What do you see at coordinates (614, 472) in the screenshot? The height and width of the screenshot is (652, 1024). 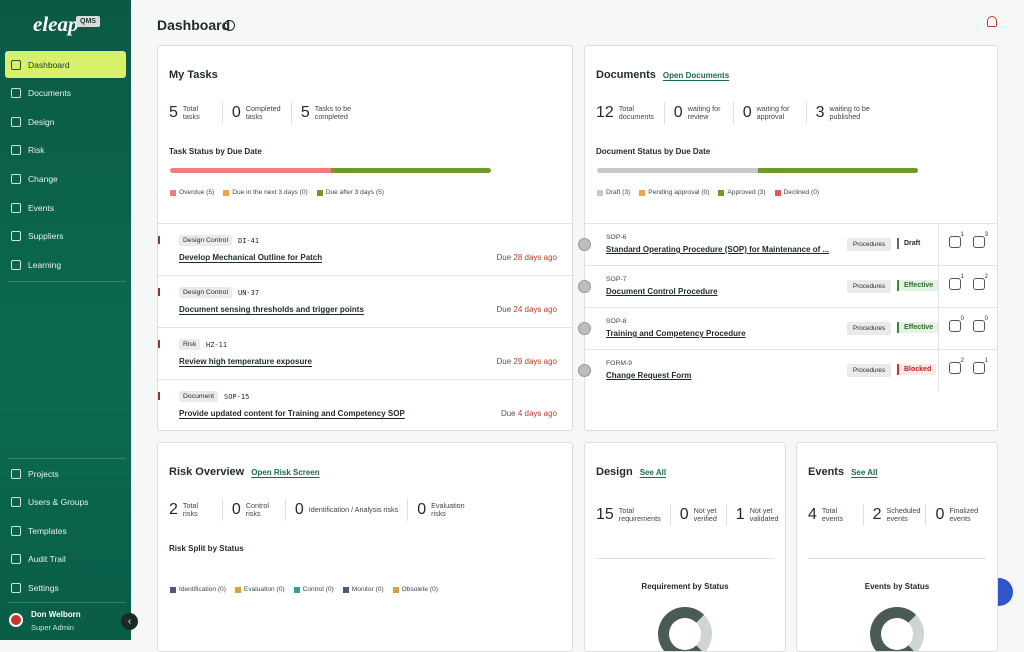 I see `card-title-text: Design` at bounding box center [614, 472].